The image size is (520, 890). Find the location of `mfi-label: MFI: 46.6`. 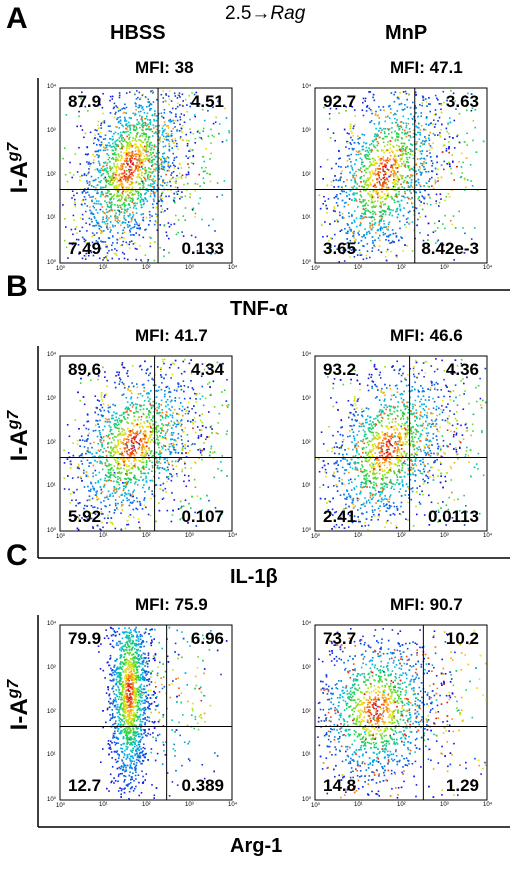

mfi-label: MFI: 46.6 is located at coordinates (426, 335).